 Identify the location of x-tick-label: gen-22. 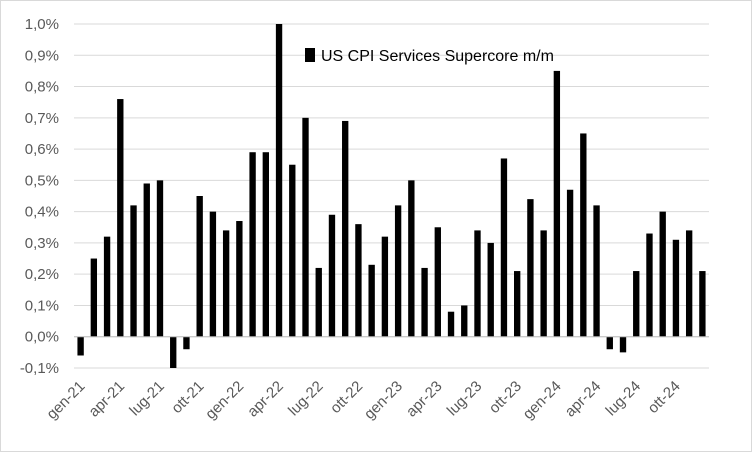
(224, 400).